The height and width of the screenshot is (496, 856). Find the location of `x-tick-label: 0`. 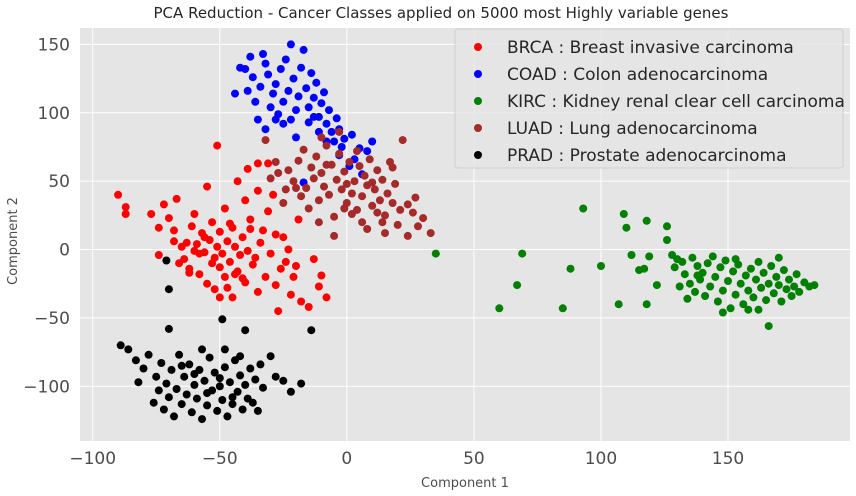

x-tick-label: 0 is located at coordinates (346, 459).